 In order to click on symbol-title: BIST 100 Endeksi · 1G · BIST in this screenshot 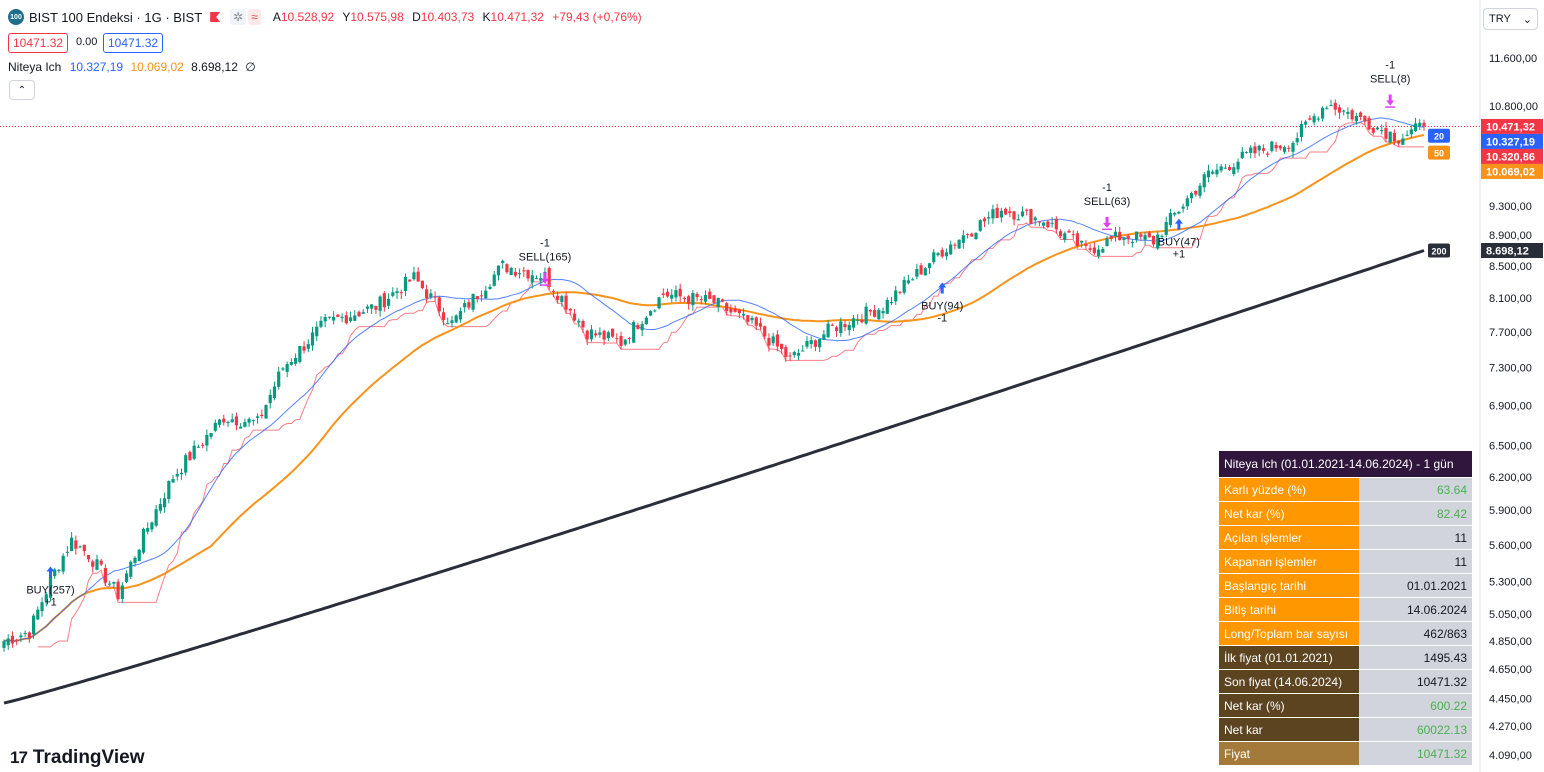, I will do `click(116, 17)`.